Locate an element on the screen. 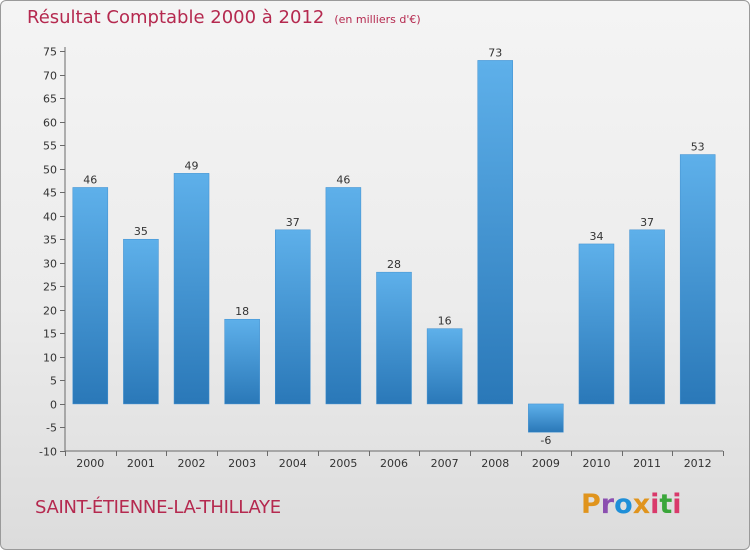  y-tick-label: 30 is located at coordinates (50, 264).